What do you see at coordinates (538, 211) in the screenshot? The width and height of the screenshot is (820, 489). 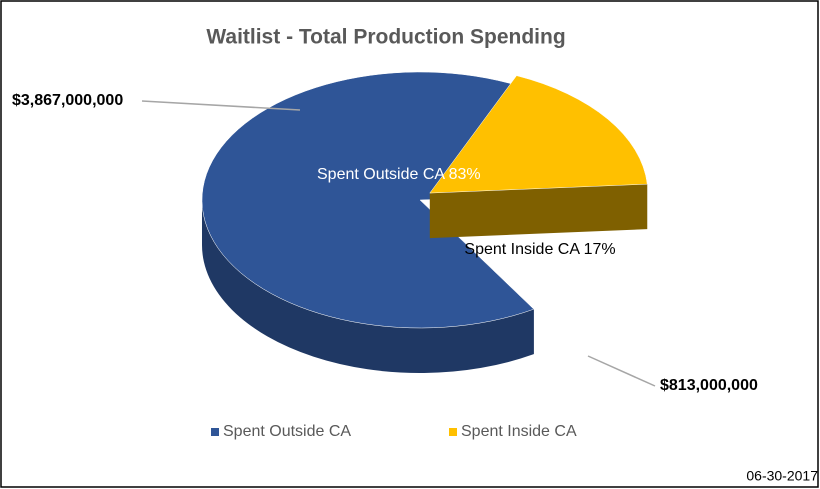 I see `slice-face` at bounding box center [538, 211].